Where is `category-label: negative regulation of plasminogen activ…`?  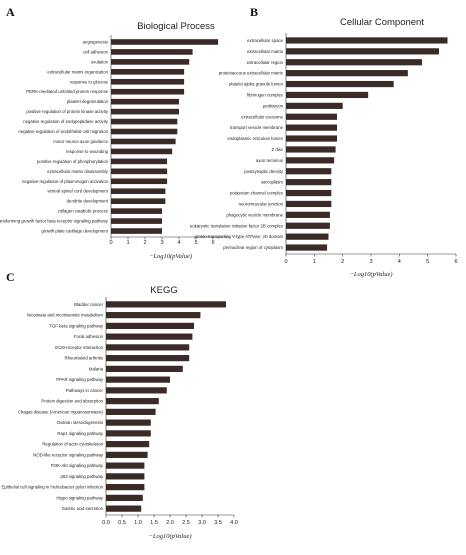 category-label: negative regulation of plasminogen activ… is located at coordinates (65, 181).